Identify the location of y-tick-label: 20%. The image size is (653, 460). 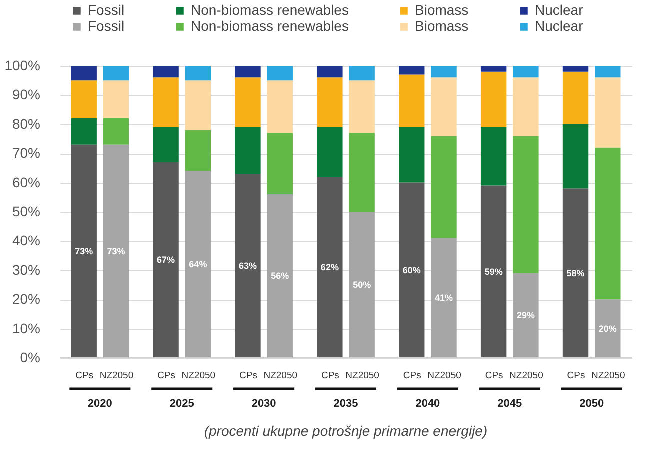
(26, 299).